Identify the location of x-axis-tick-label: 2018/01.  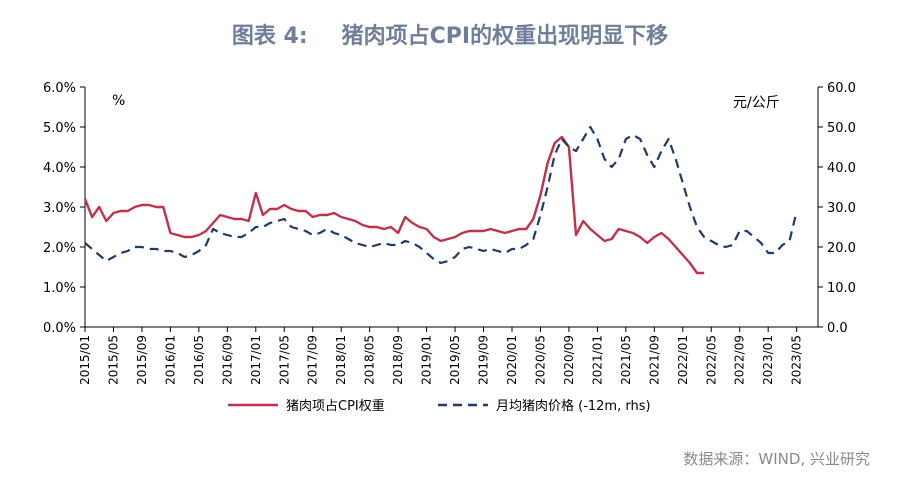
(341, 360).